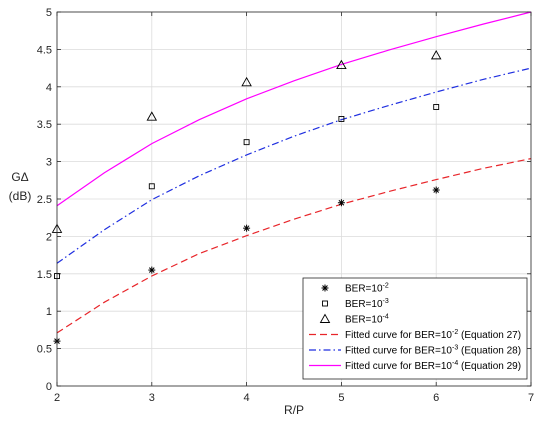 The image size is (550, 427). Describe the element at coordinates (19, 177) in the screenshot. I see `y-axis-label: GΔ` at that location.